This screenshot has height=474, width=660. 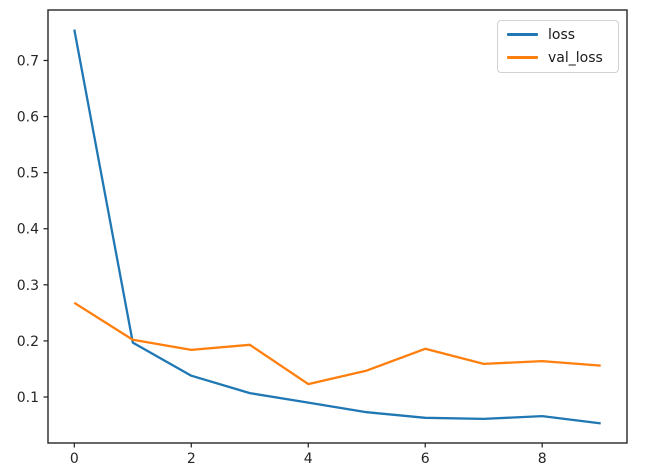 I want to click on y-tick-label: 0.1, so click(x=28, y=398).